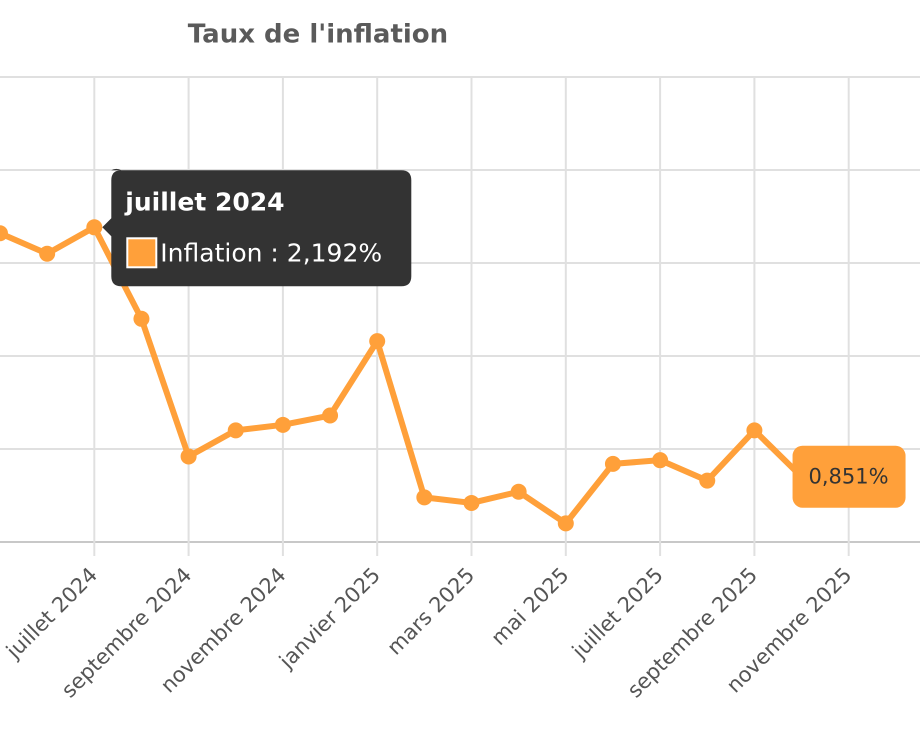  Describe the element at coordinates (204, 201) in the screenshot. I see `tooltip-title: juillet 2024` at that location.